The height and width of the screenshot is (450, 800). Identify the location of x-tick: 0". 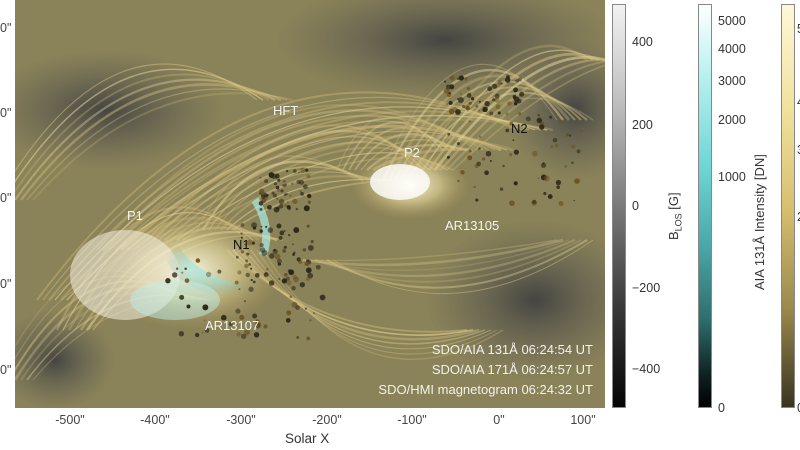
(499, 420).